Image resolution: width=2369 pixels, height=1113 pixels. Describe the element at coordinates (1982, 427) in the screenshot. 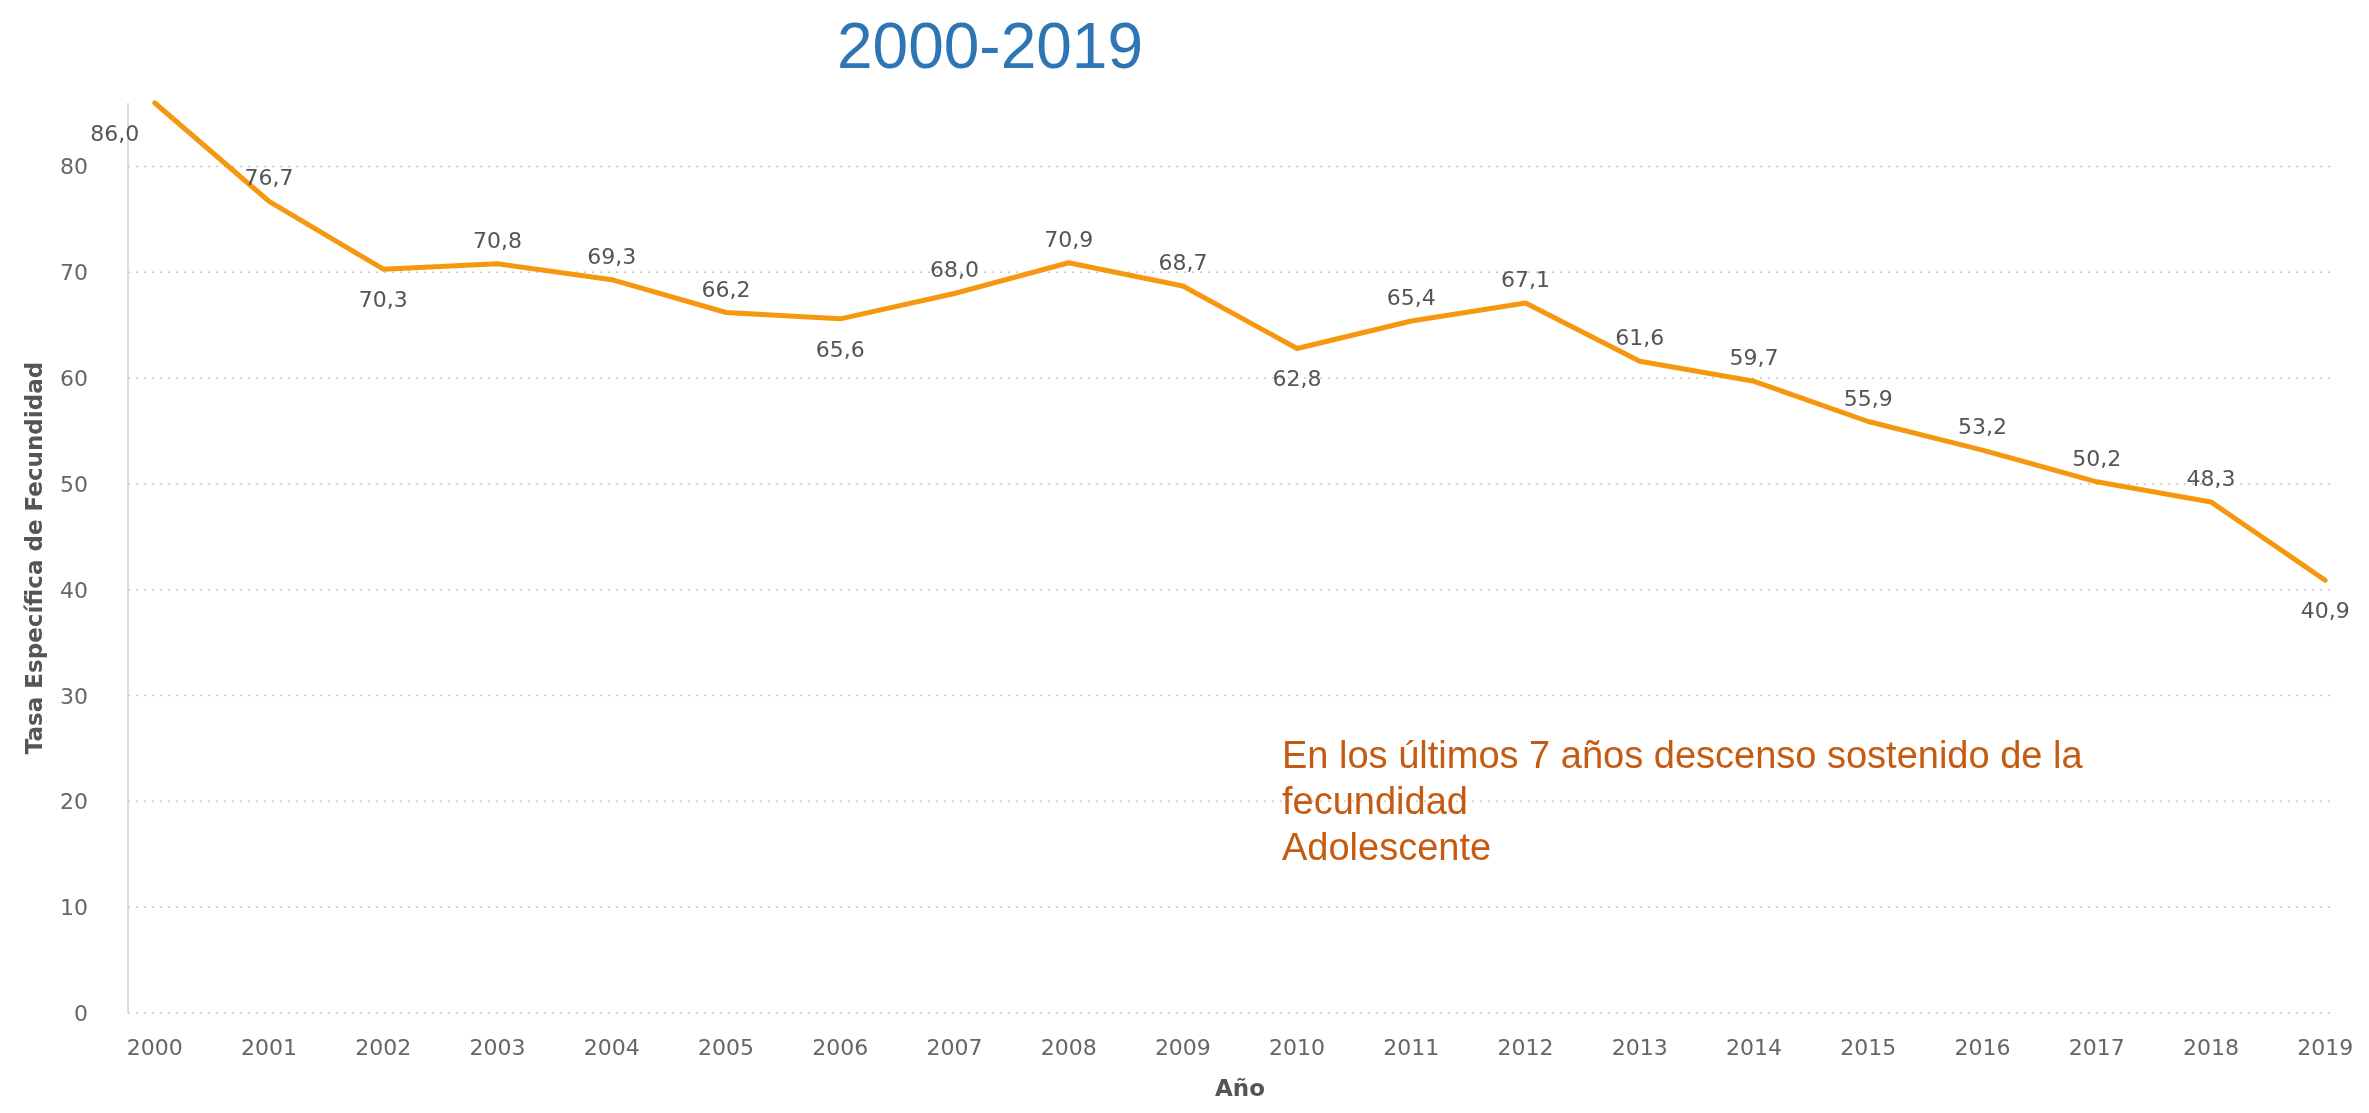

I see `data-label: 53,2` at that location.